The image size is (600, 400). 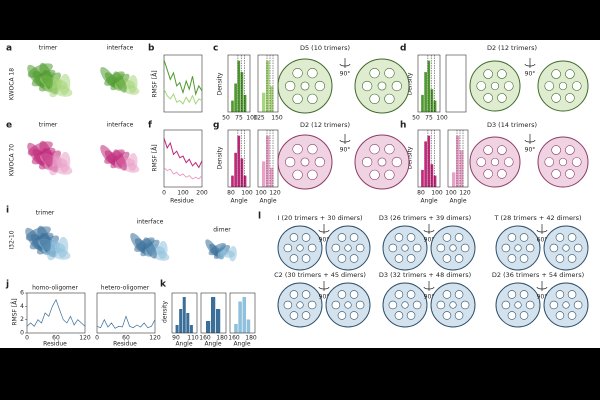 I want to click on x-tick-label: 120, so click(x=155, y=338).